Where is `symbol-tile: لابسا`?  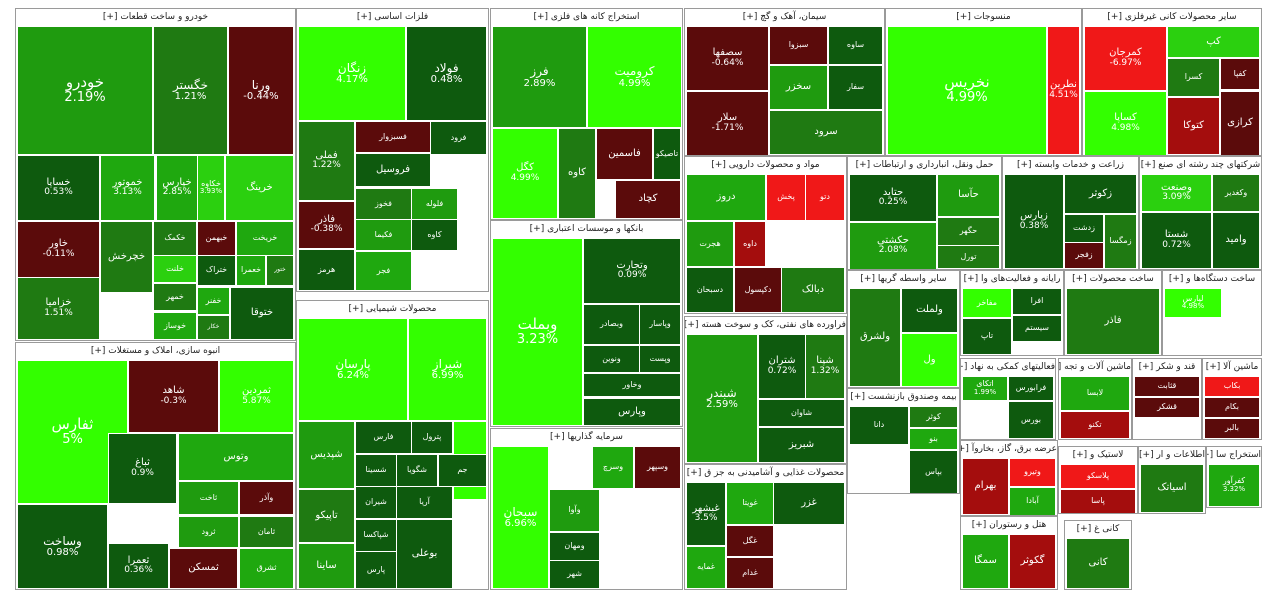 symbol-tile: لابسا is located at coordinates (1095, 393).